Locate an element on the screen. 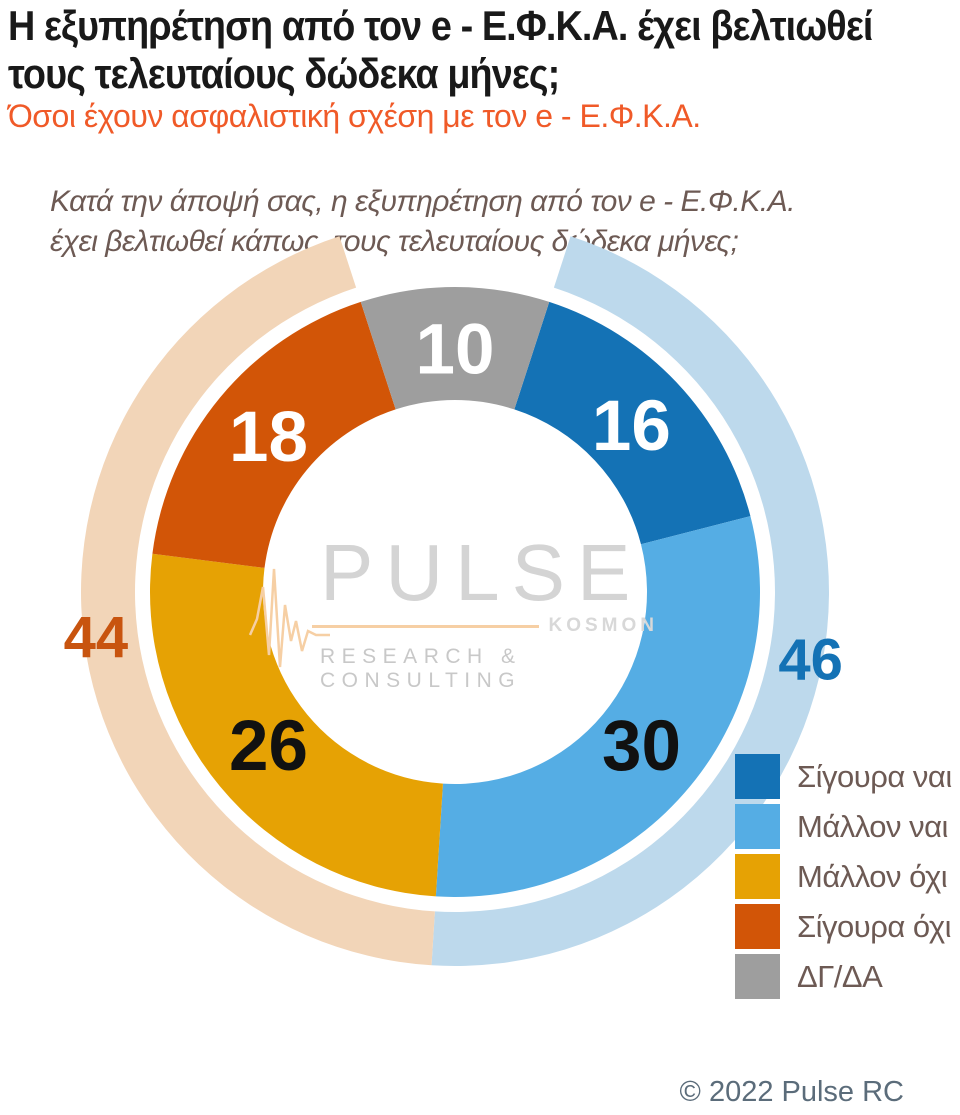 The height and width of the screenshot is (1115, 960). legend-item-5: ΔΓ/ΔΑ is located at coordinates (843, 976).